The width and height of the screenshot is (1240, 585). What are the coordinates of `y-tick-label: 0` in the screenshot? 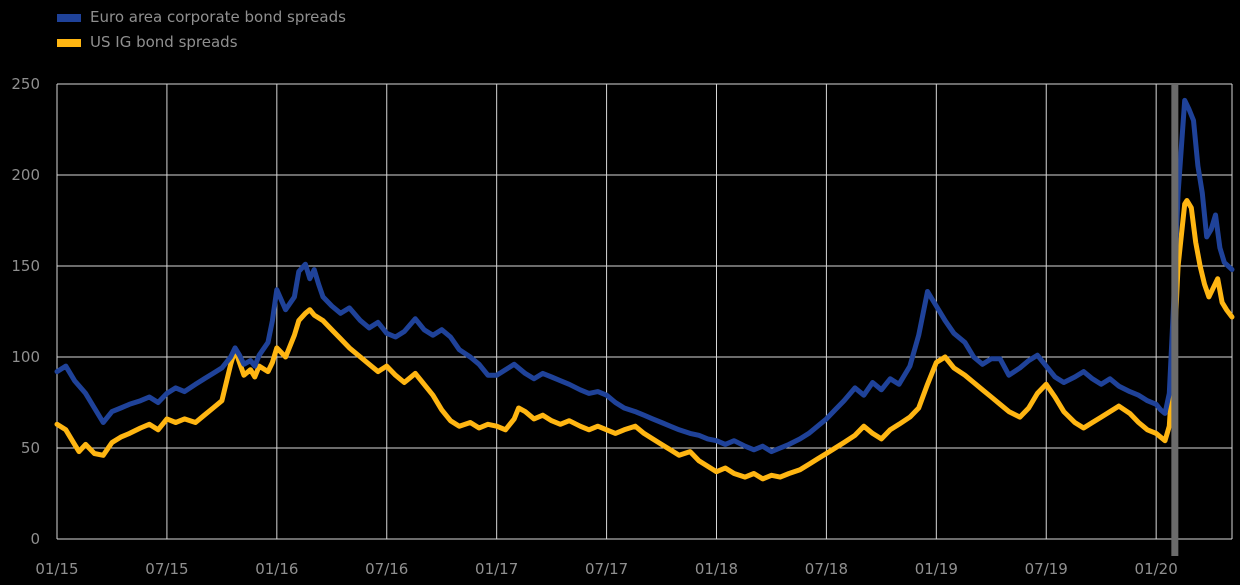 It's located at (35, 539).